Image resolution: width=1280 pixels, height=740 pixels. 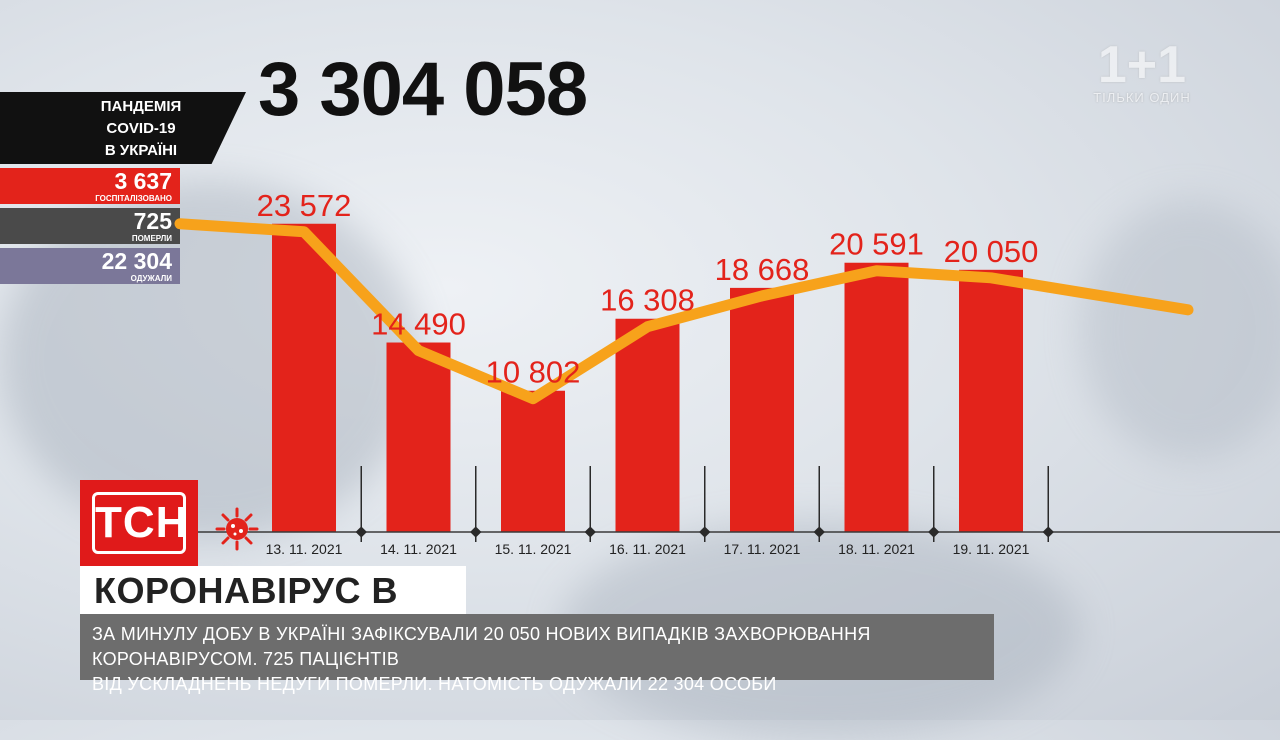 What do you see at coordinates (90, 266) in the screenshot?
I see `recovered-stat: 22 304 ОДУЖАЛИ` at bounding box center [90, 266].